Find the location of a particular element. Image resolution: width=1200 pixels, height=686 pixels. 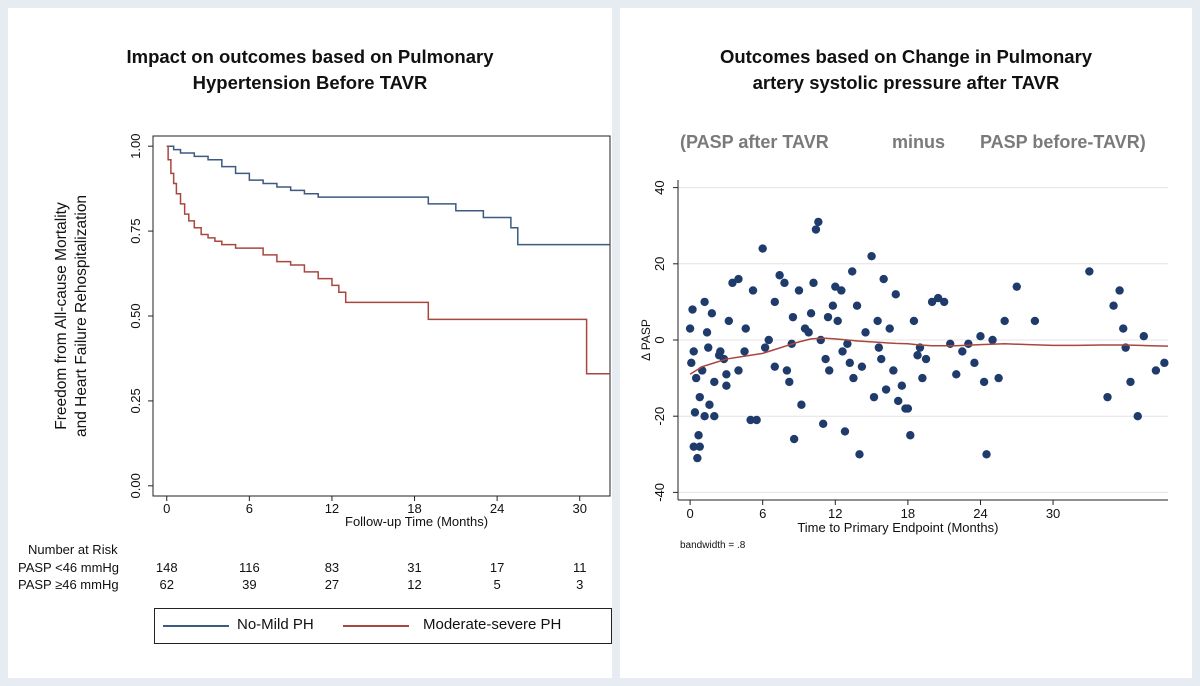

scatter-xlabel: Time to Primary Endpoint (Months) is located at coordinates (897, 527).